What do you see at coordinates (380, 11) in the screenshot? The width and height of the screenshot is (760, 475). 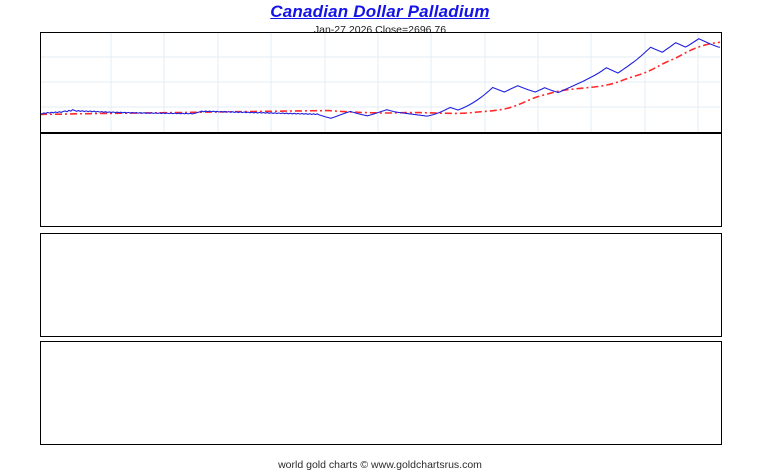 I see `page-title: Canadian Dollar Palladium` at bounding box center [380, 11].